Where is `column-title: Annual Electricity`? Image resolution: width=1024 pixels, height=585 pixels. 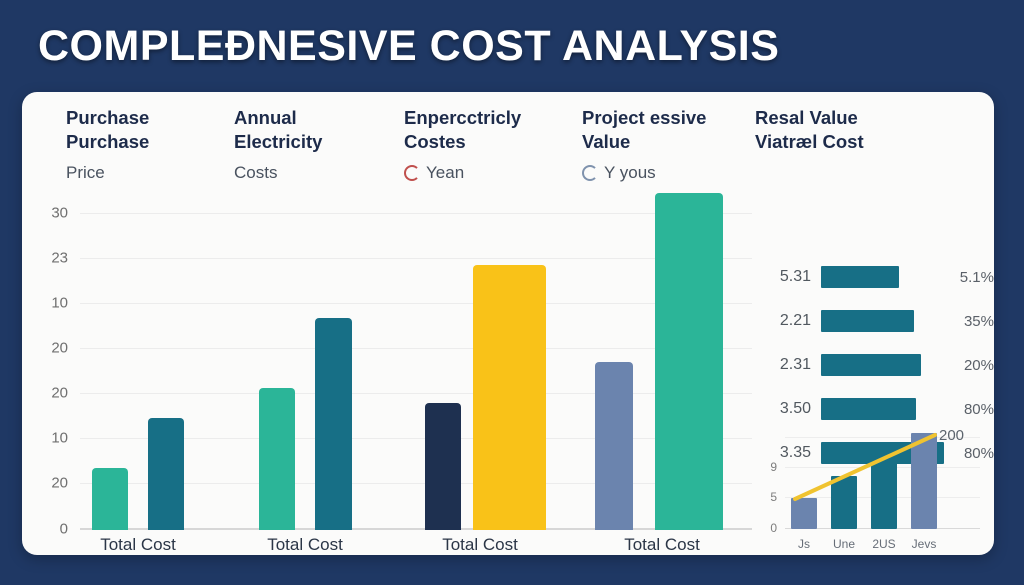
column-title: Annual Electricity is located at coordinates (278, 129).